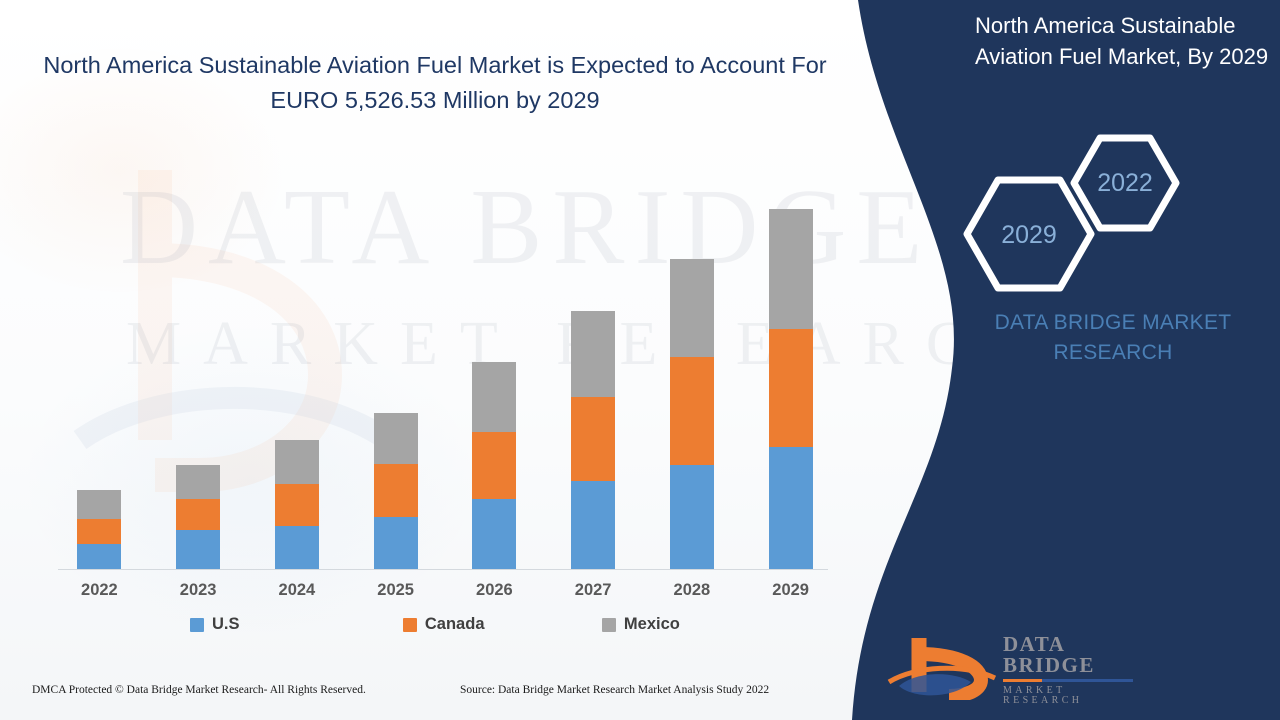  I want to click on logo-line-1: DATA BRIDGE, so click(1049, 654).